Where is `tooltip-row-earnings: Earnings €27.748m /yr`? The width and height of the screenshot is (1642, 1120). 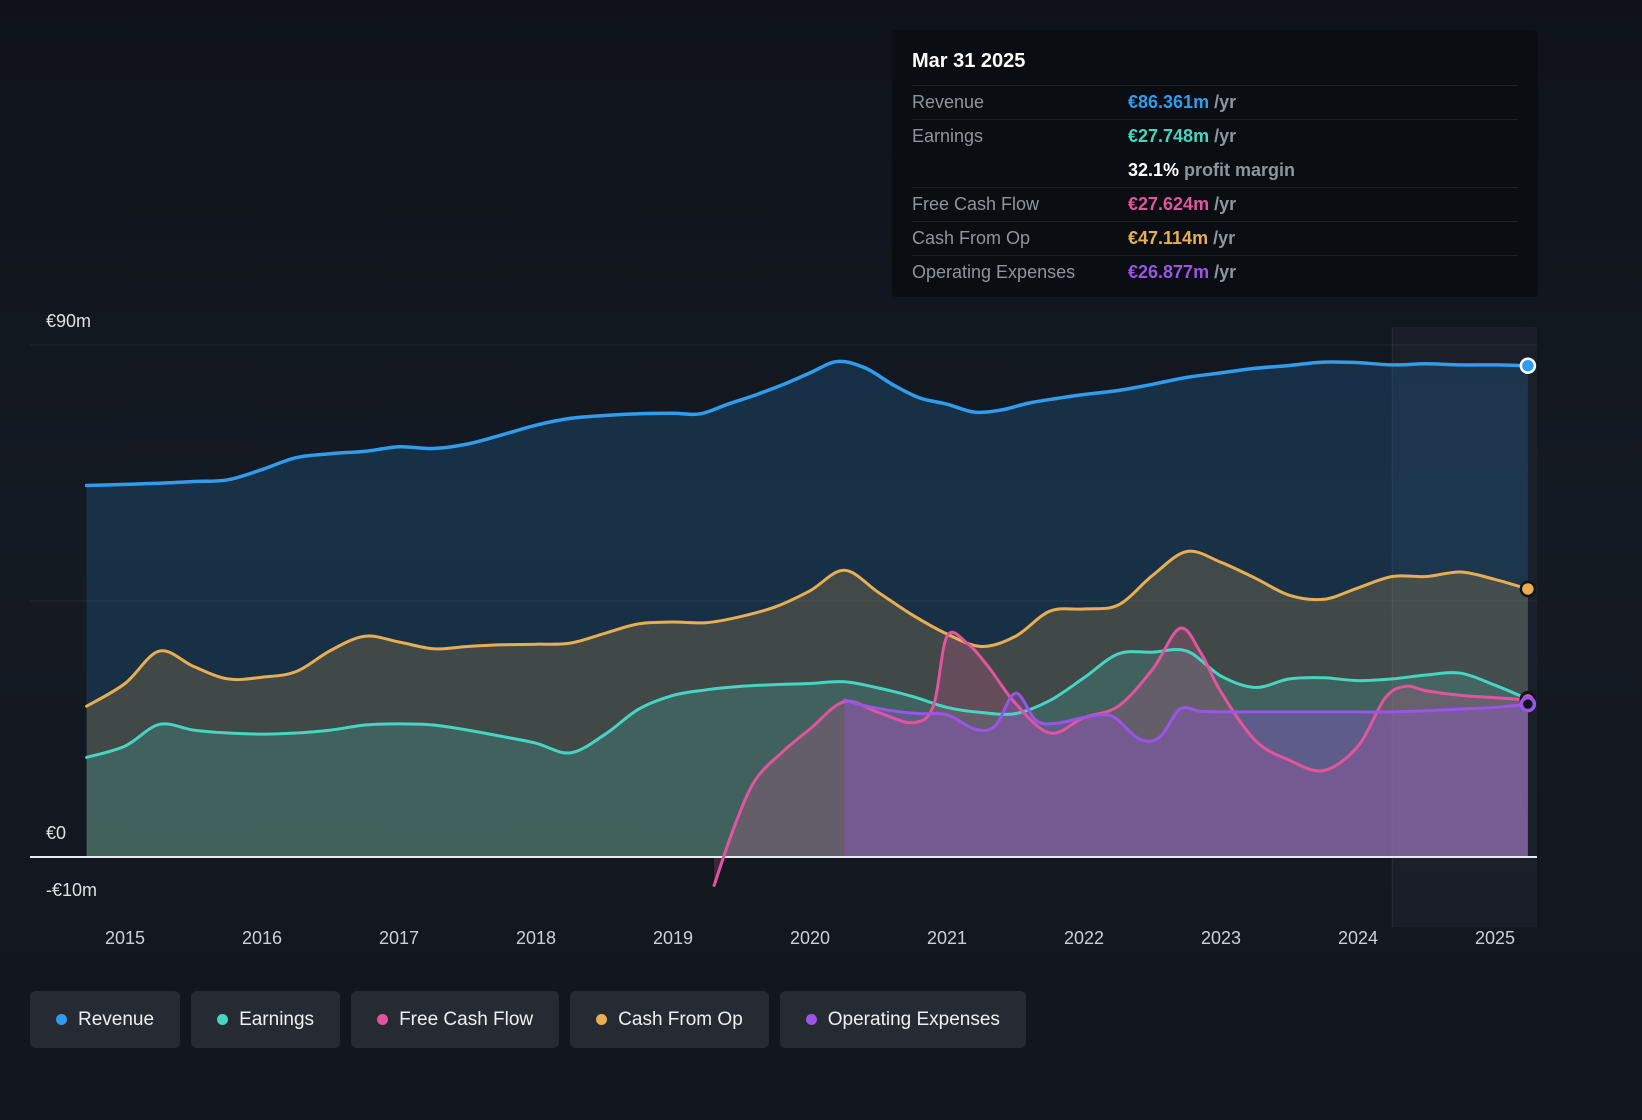
tooltip-row-earnings: Earnings €27.748m /yr is located at coordinates (1215, 136).